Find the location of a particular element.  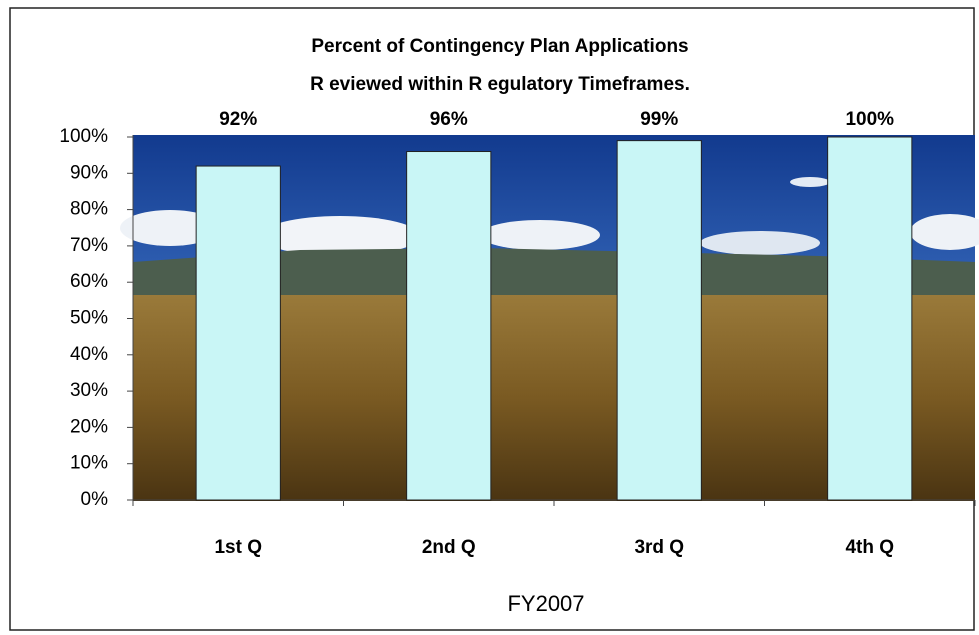

x-tick-label: 3rd Q is located at coordinates (659, 547).